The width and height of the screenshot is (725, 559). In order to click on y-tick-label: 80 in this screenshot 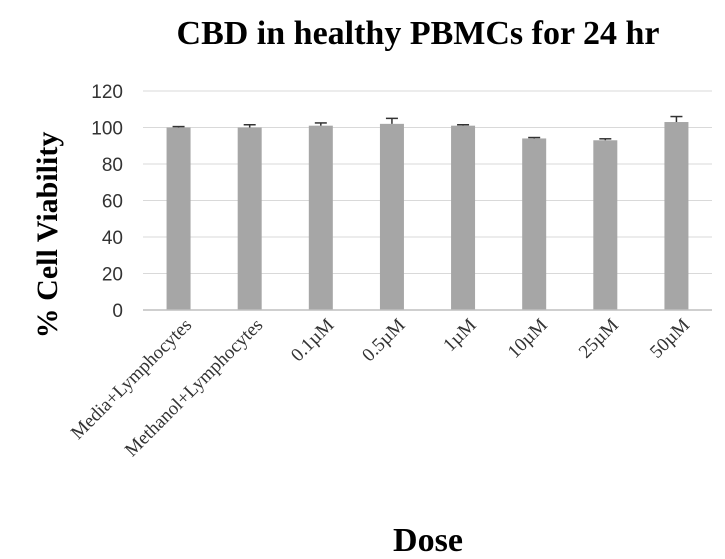, I will do `click(112, 165)`.